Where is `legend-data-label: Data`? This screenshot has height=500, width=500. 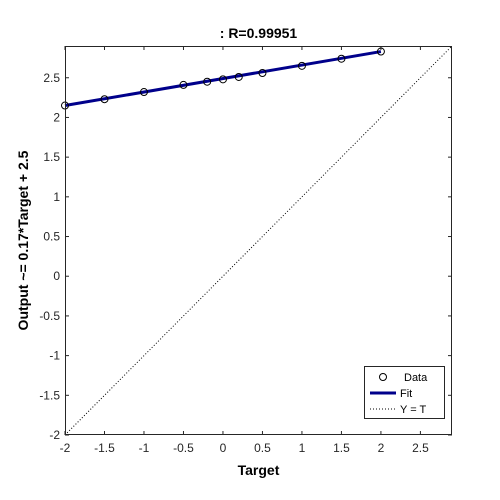 legend-data-label: Data is located at coordinates (416, 378).